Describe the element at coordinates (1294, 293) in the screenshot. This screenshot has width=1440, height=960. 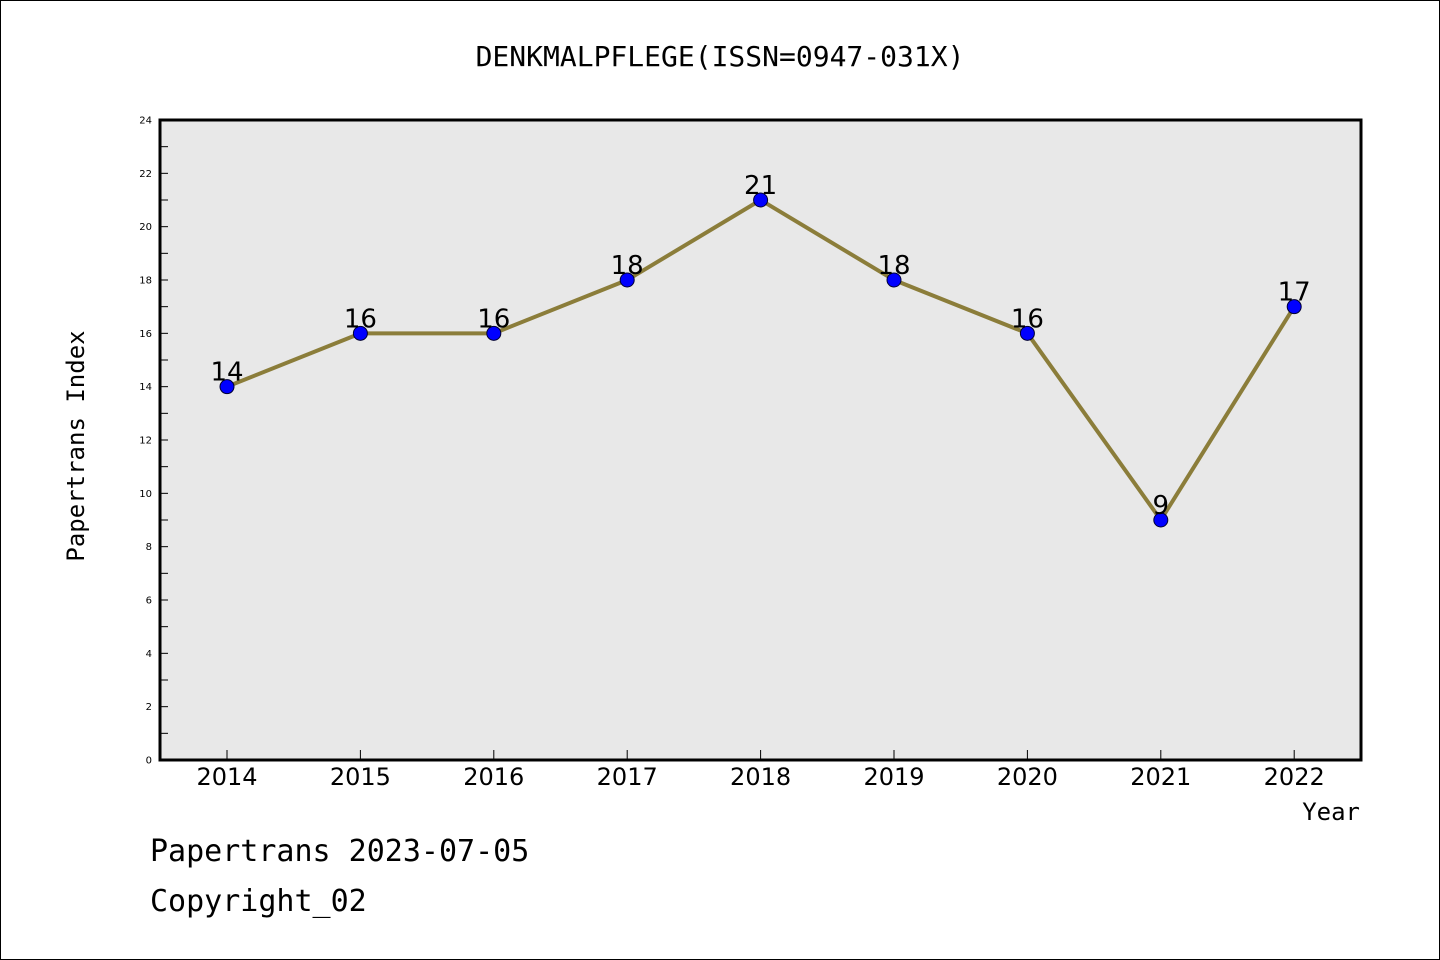
I see `data-label: 17` at that location.